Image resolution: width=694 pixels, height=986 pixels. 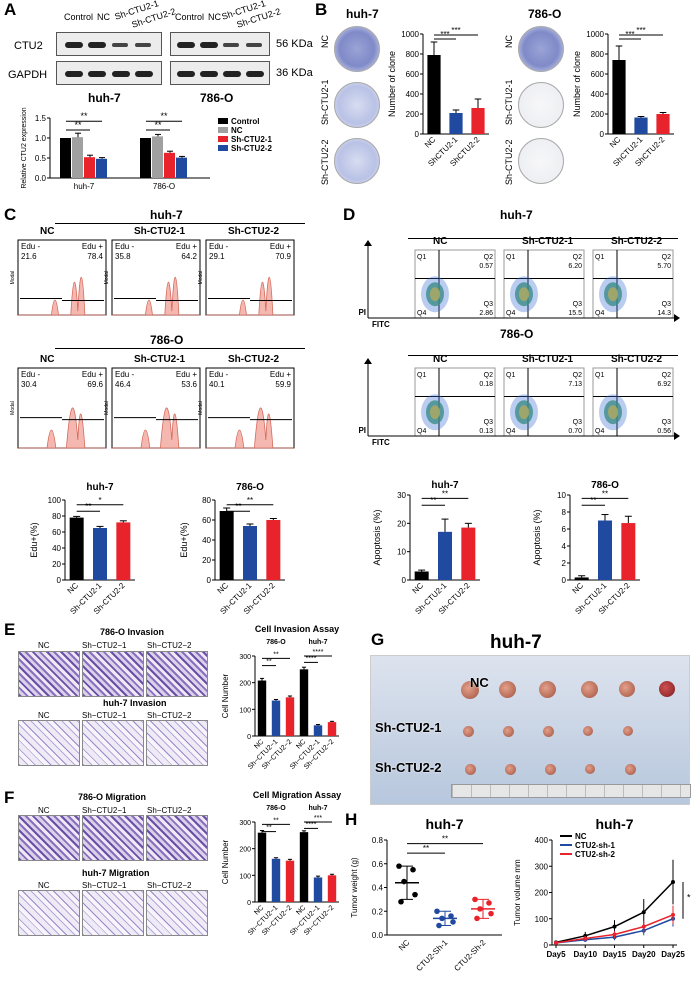 What do you see at coordinates (455, 30) in the screenshot?
I see `significance-label: ***` at bounding box center [455, 30].